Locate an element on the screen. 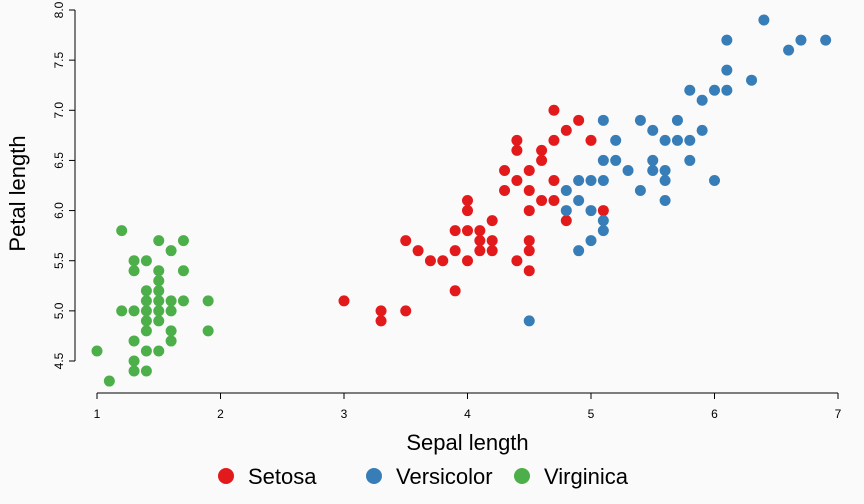 The image size is (864, 504). y-tick-label: 5.5 is located at coordinates (59, 260).